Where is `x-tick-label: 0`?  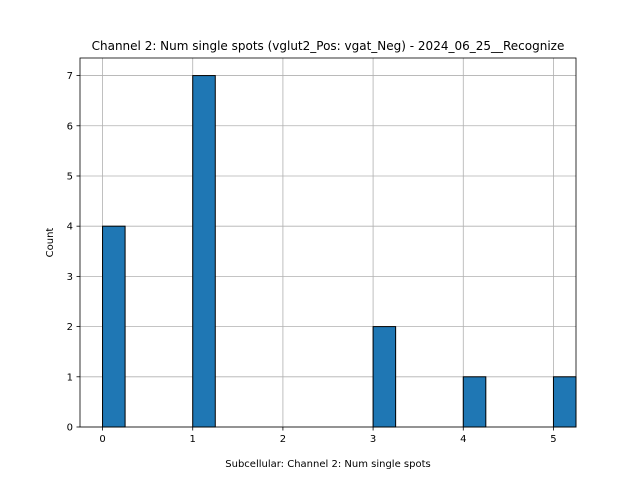 x-tick-label: 0 is located at coordinates (102, 439).